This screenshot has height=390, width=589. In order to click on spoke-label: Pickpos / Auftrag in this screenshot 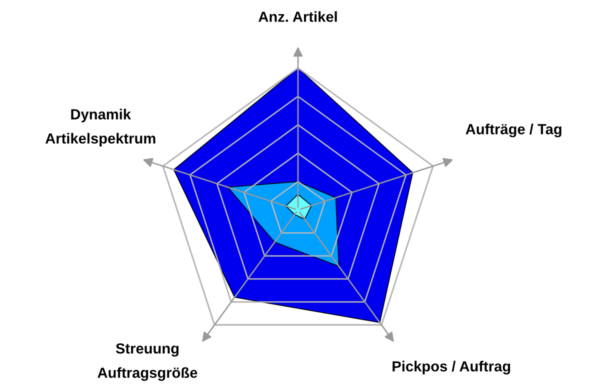, I will do `click(451, 367)`.